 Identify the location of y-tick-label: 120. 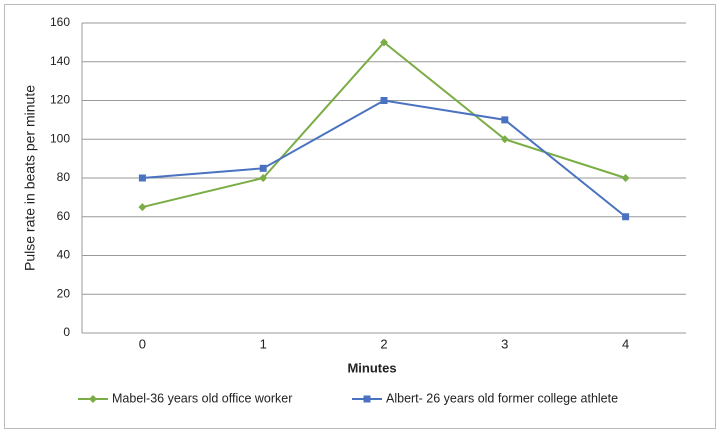
(60, 100).